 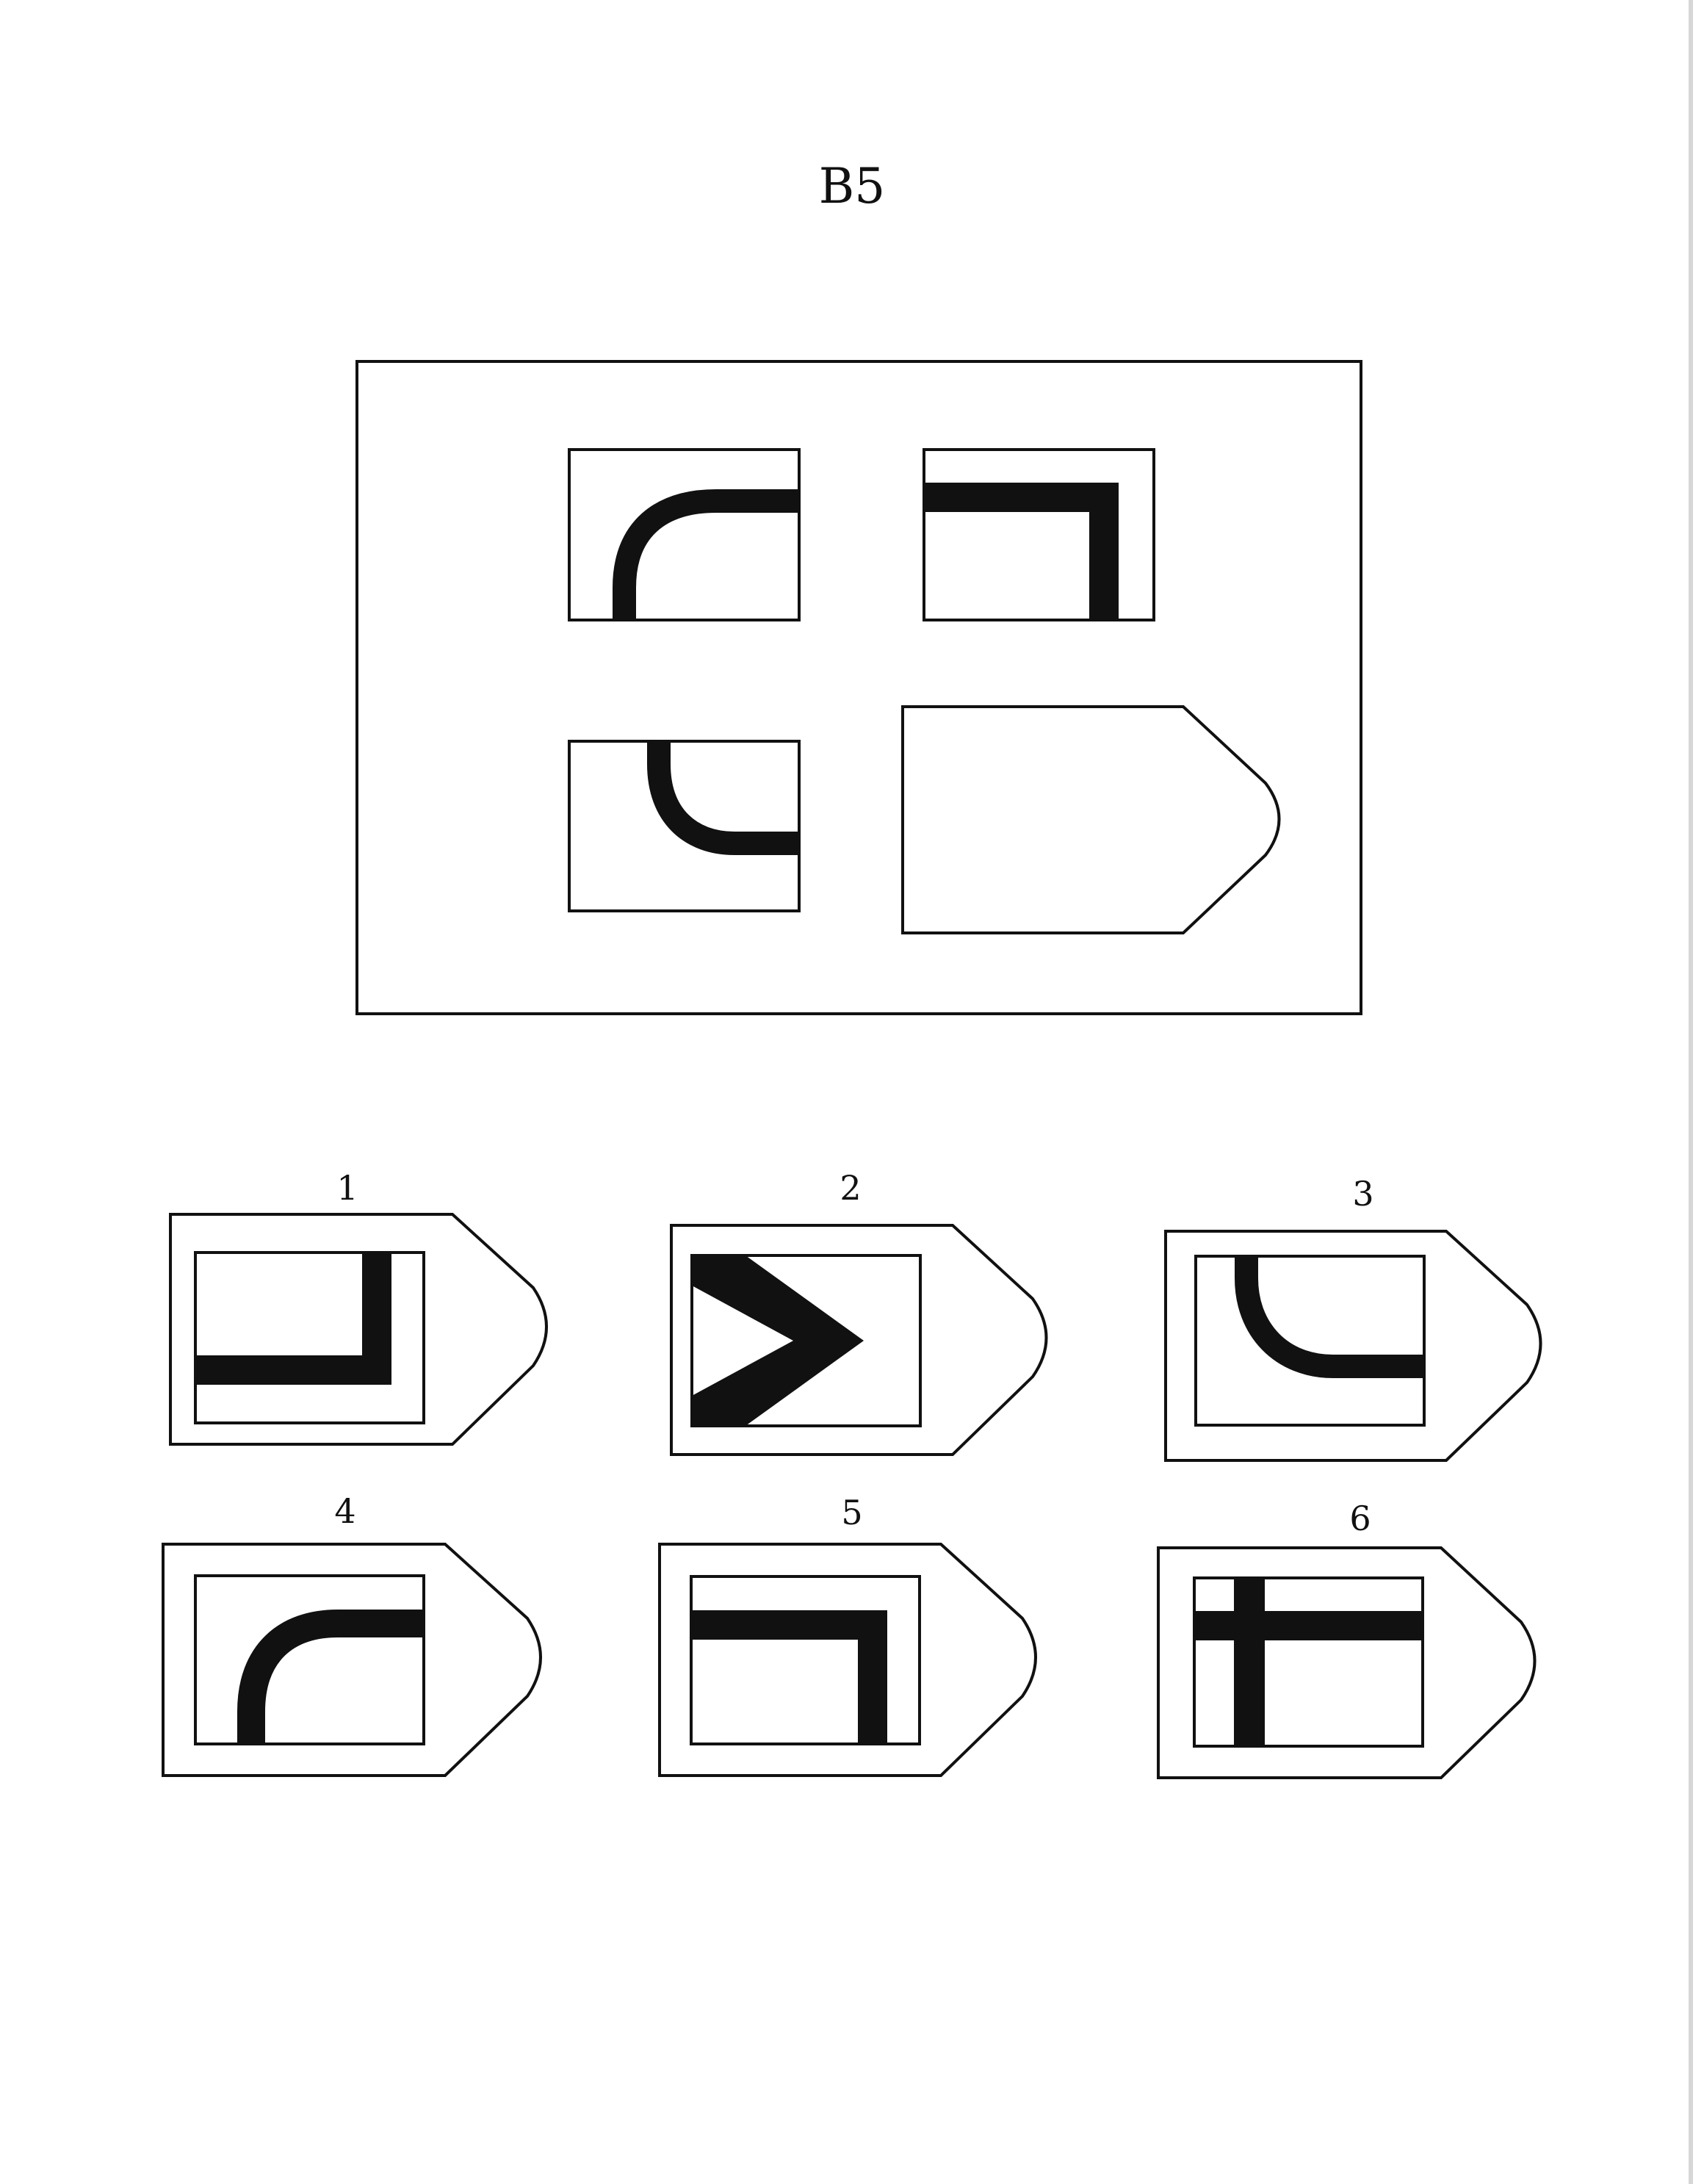 I want to click on option-4-number: 4, so click(x=345, y=1511).